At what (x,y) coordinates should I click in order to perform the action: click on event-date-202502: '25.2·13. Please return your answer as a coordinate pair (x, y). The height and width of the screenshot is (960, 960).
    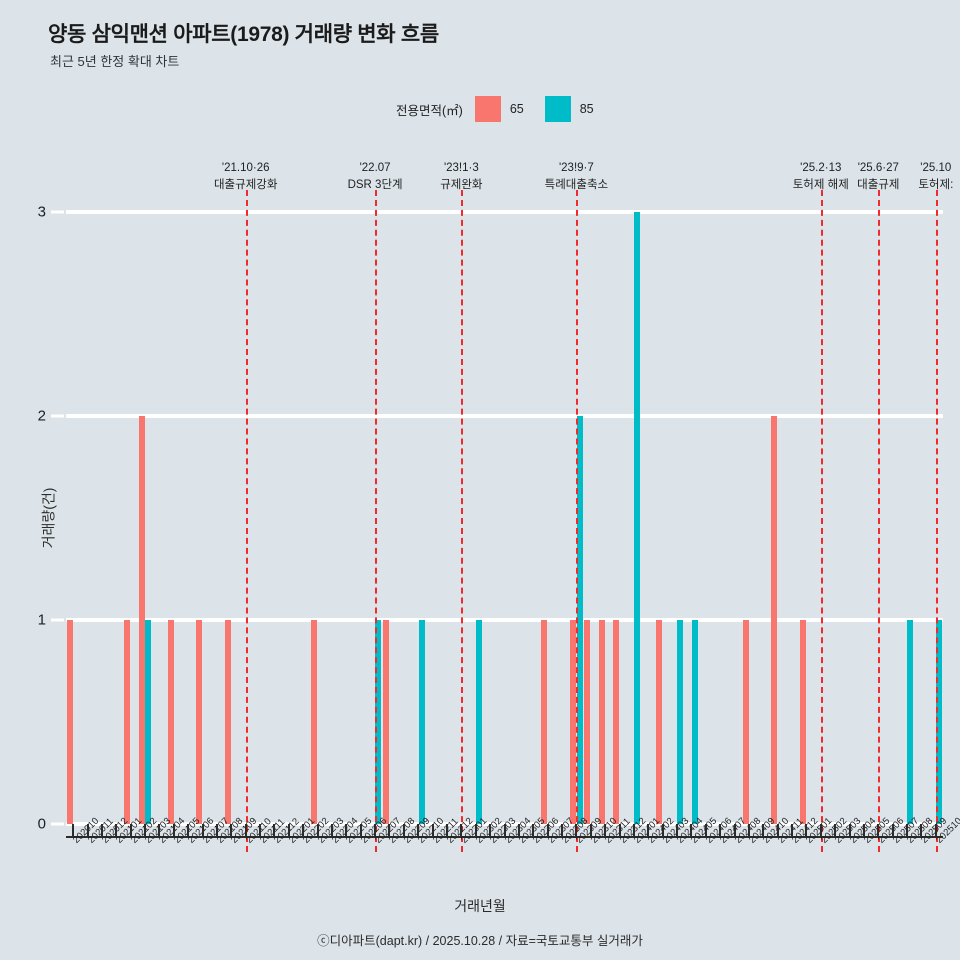
    Looking at the image, I should click on (821, 168).